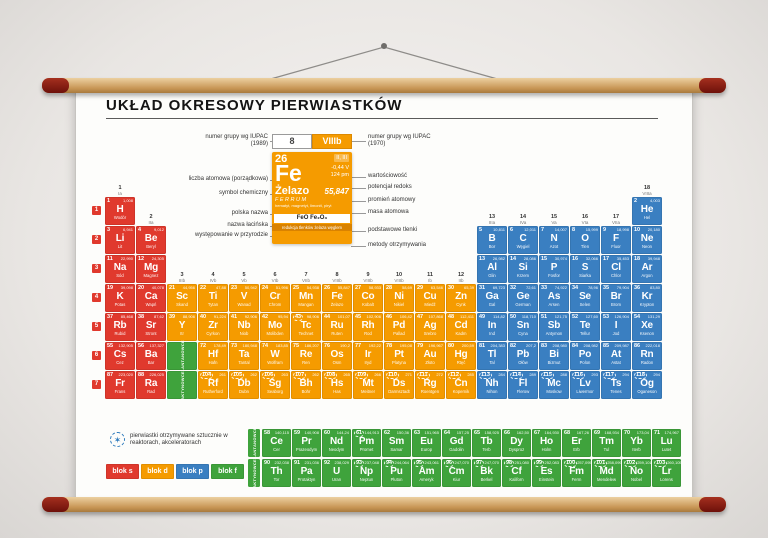  I want to click on label-chemical-symbol: symbol chemiczny, so click(226, 193).